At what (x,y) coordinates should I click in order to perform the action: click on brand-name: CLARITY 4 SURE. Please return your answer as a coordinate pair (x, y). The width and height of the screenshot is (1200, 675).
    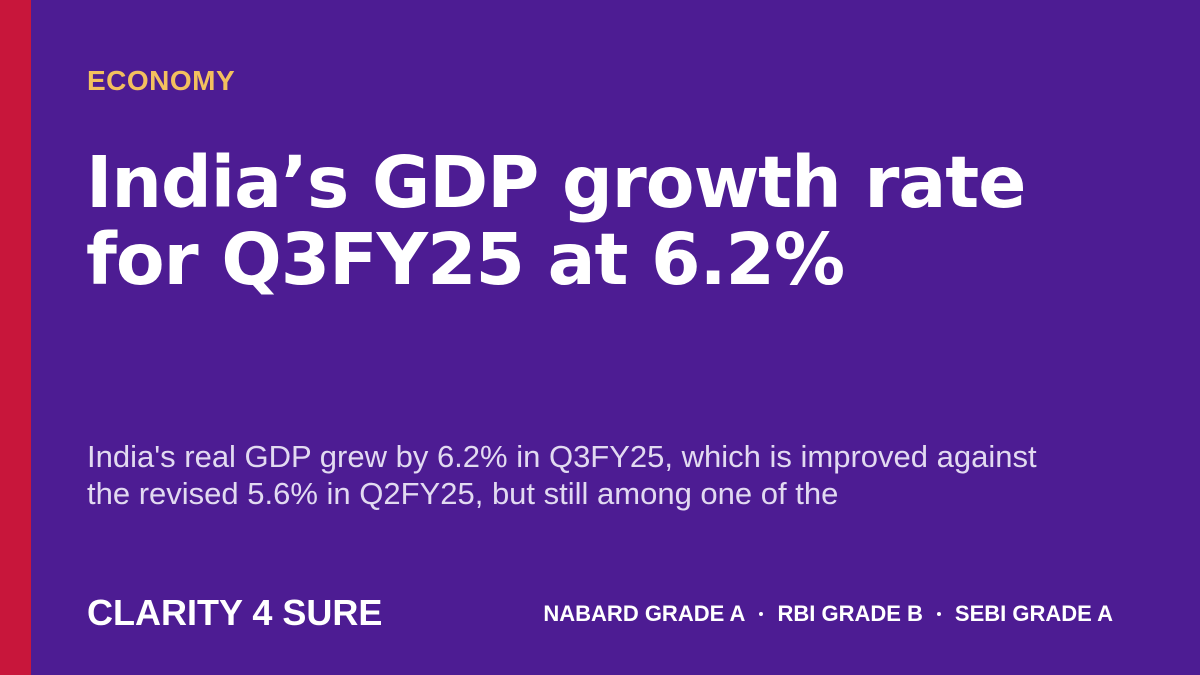
    Looking at the image, I should click on (235, 612).